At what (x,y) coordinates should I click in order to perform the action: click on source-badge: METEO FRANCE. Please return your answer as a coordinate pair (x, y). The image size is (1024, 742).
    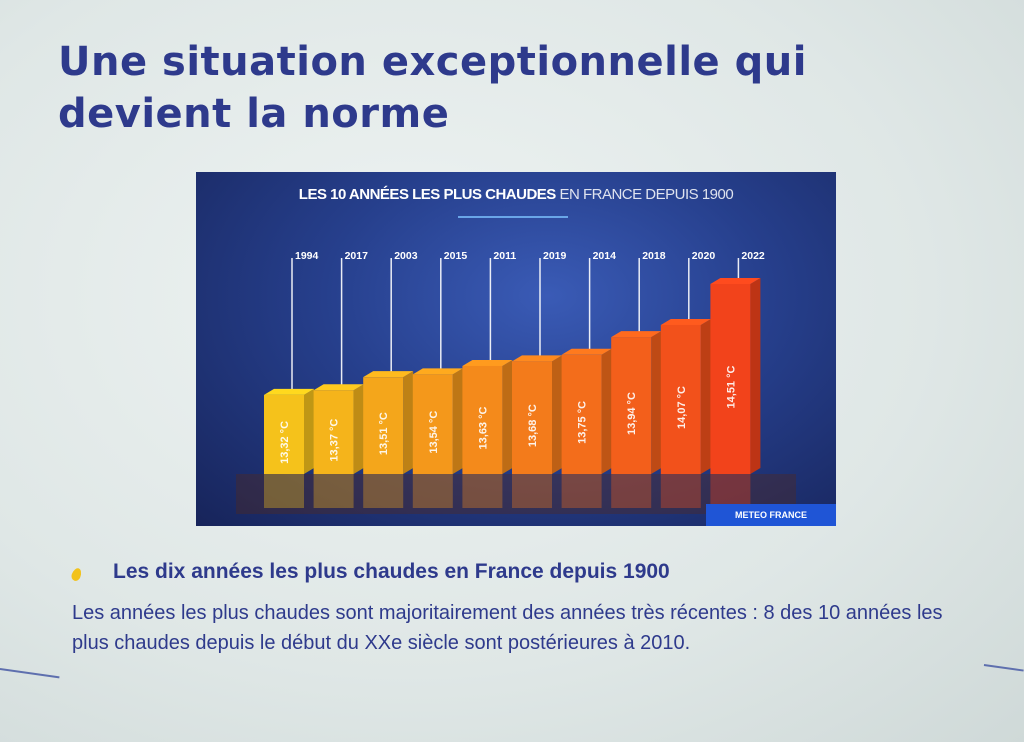
    Looking at the image, I should click on (771, 515).